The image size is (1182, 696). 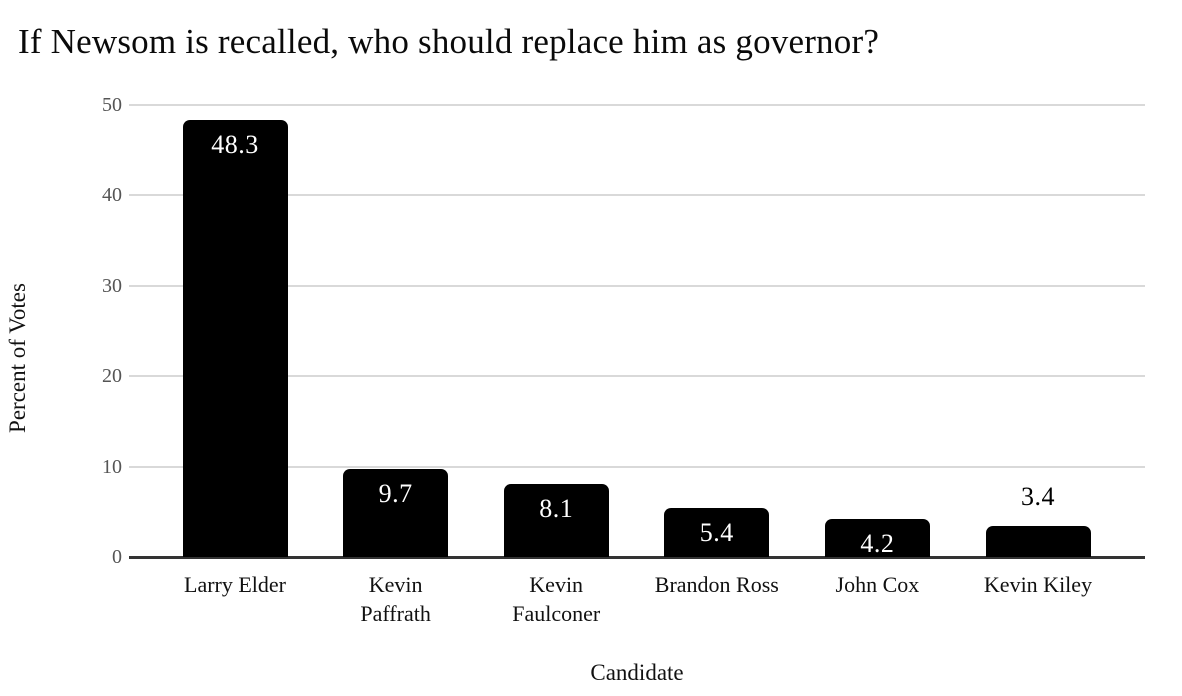 I want to click on bar-kevin-faulconer, so click(x=556, y=520).